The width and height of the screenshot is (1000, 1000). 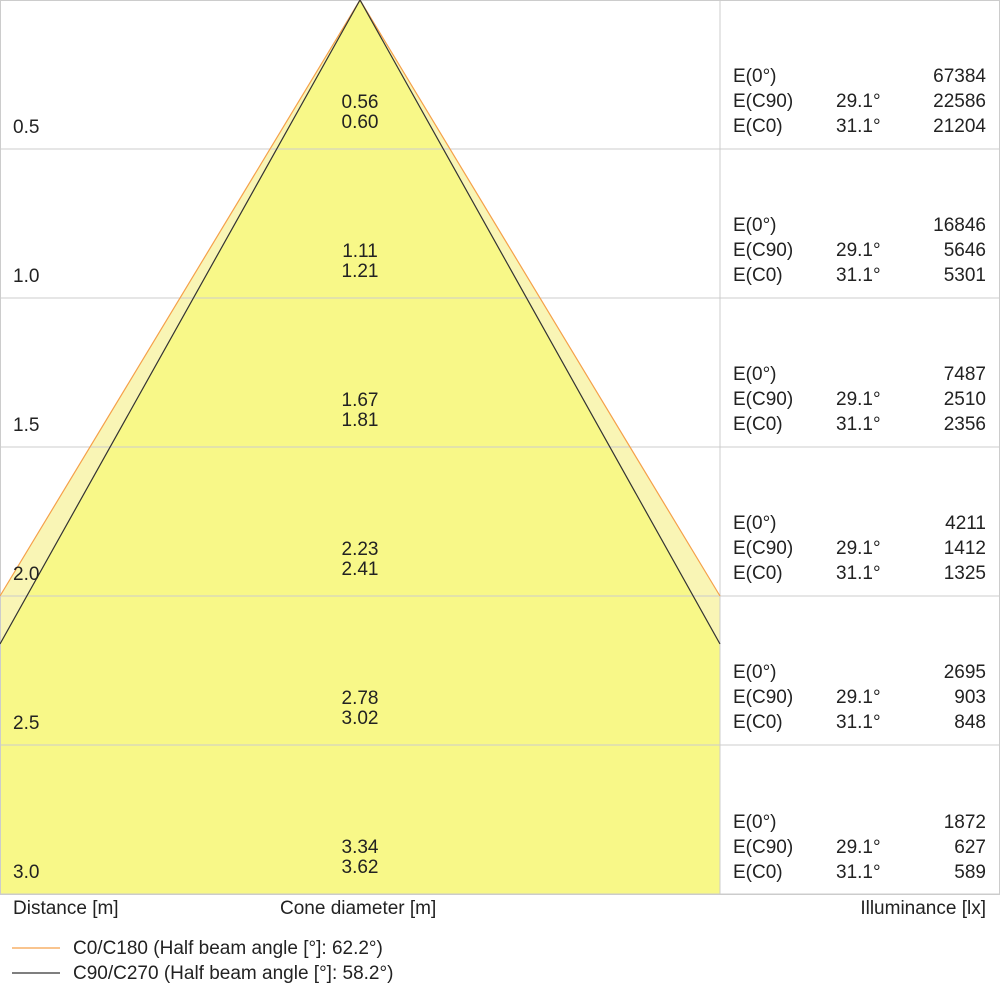 What do you see at coordinates (965, 523) in the screenshot?
I see `e0-value: 4211` at bounding box center [965, 523].